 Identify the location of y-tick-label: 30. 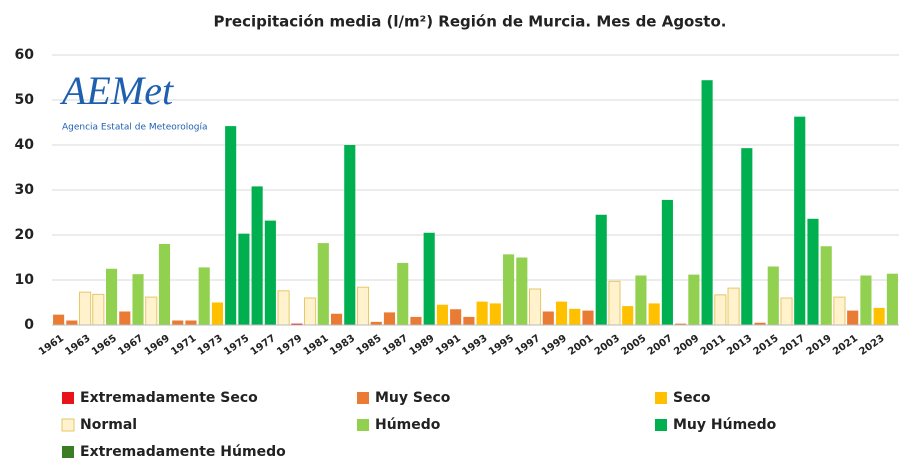
(25, 190).